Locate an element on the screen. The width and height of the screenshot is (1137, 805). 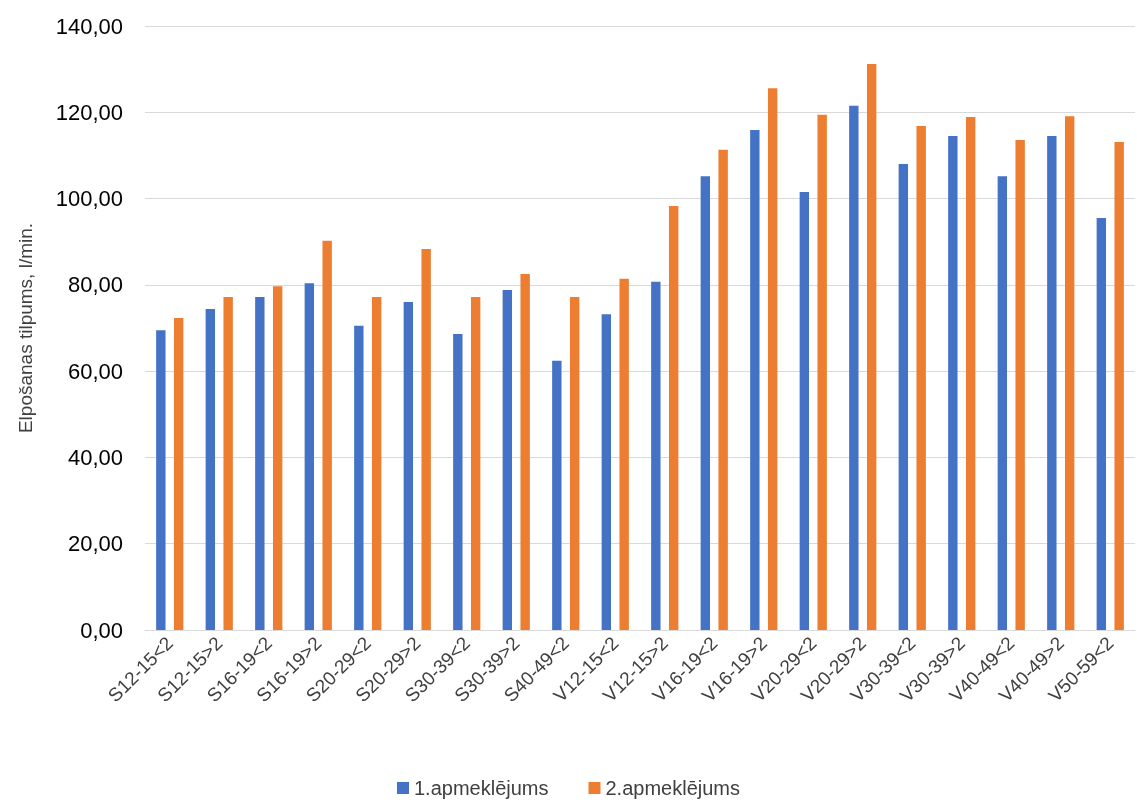
y-tick-label: 20,00 is located at coordinates (95, 544).